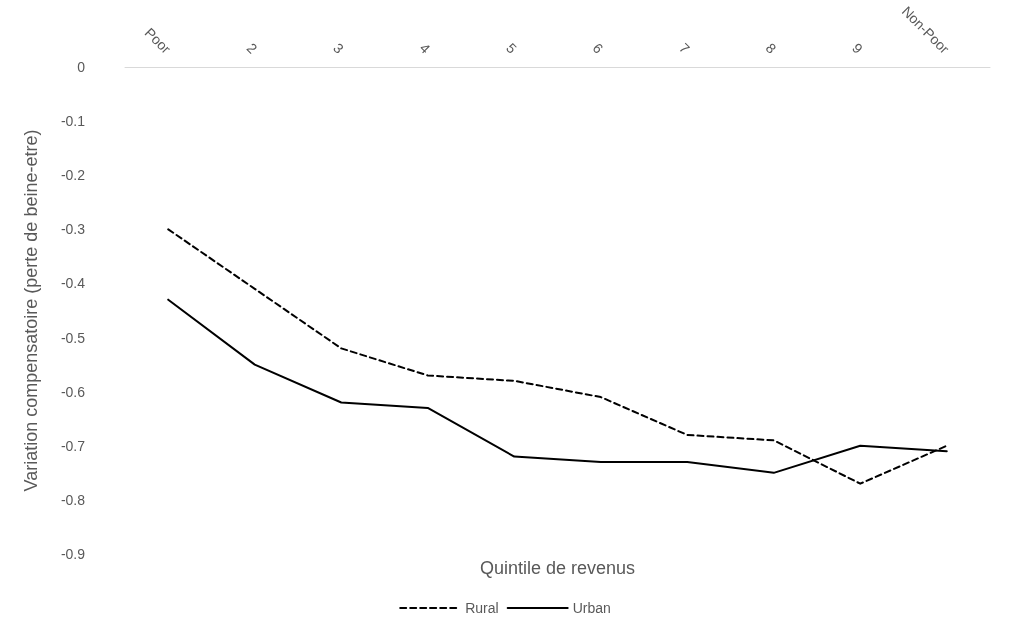 The height and width of the screenshot is (640, 1010). I want to click on x-tick-label: 5, so click(512, 48).